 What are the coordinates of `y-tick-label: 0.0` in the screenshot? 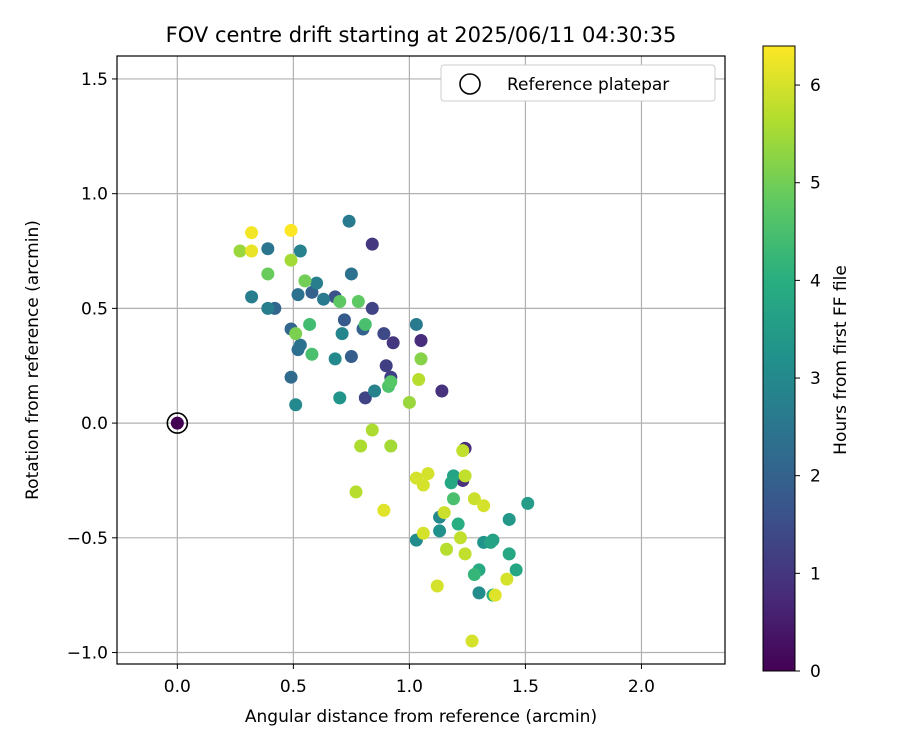 It's located at (94, 424).